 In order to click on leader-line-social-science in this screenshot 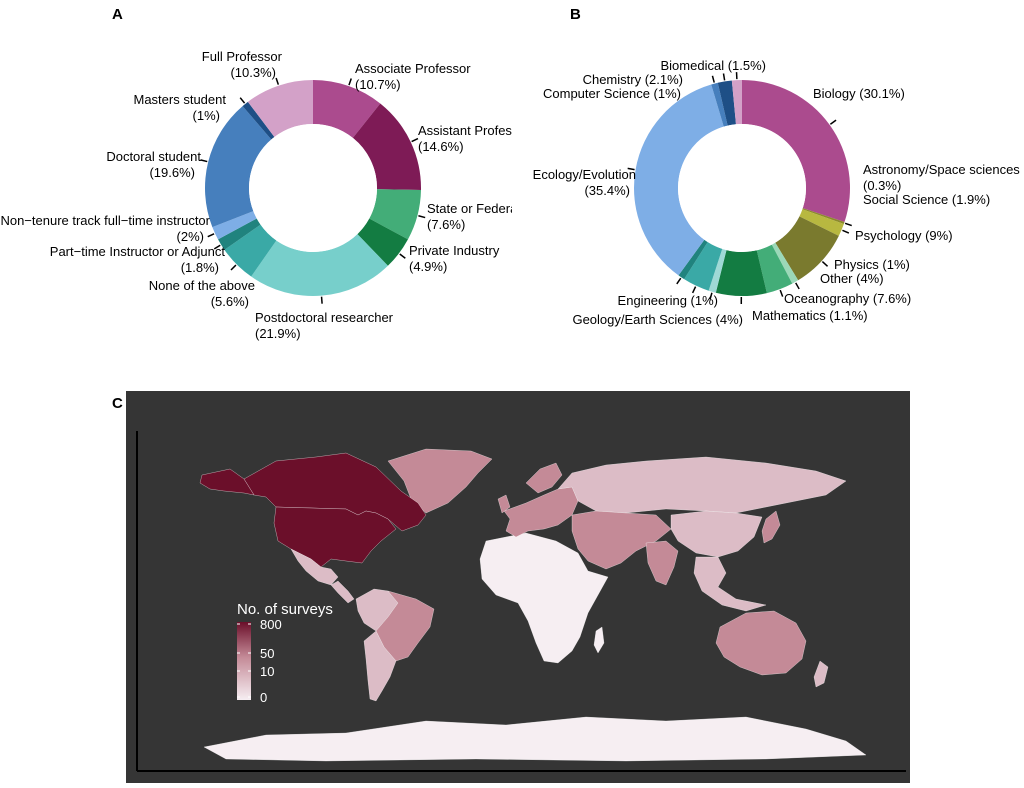, I will do `click(845, 231)`.